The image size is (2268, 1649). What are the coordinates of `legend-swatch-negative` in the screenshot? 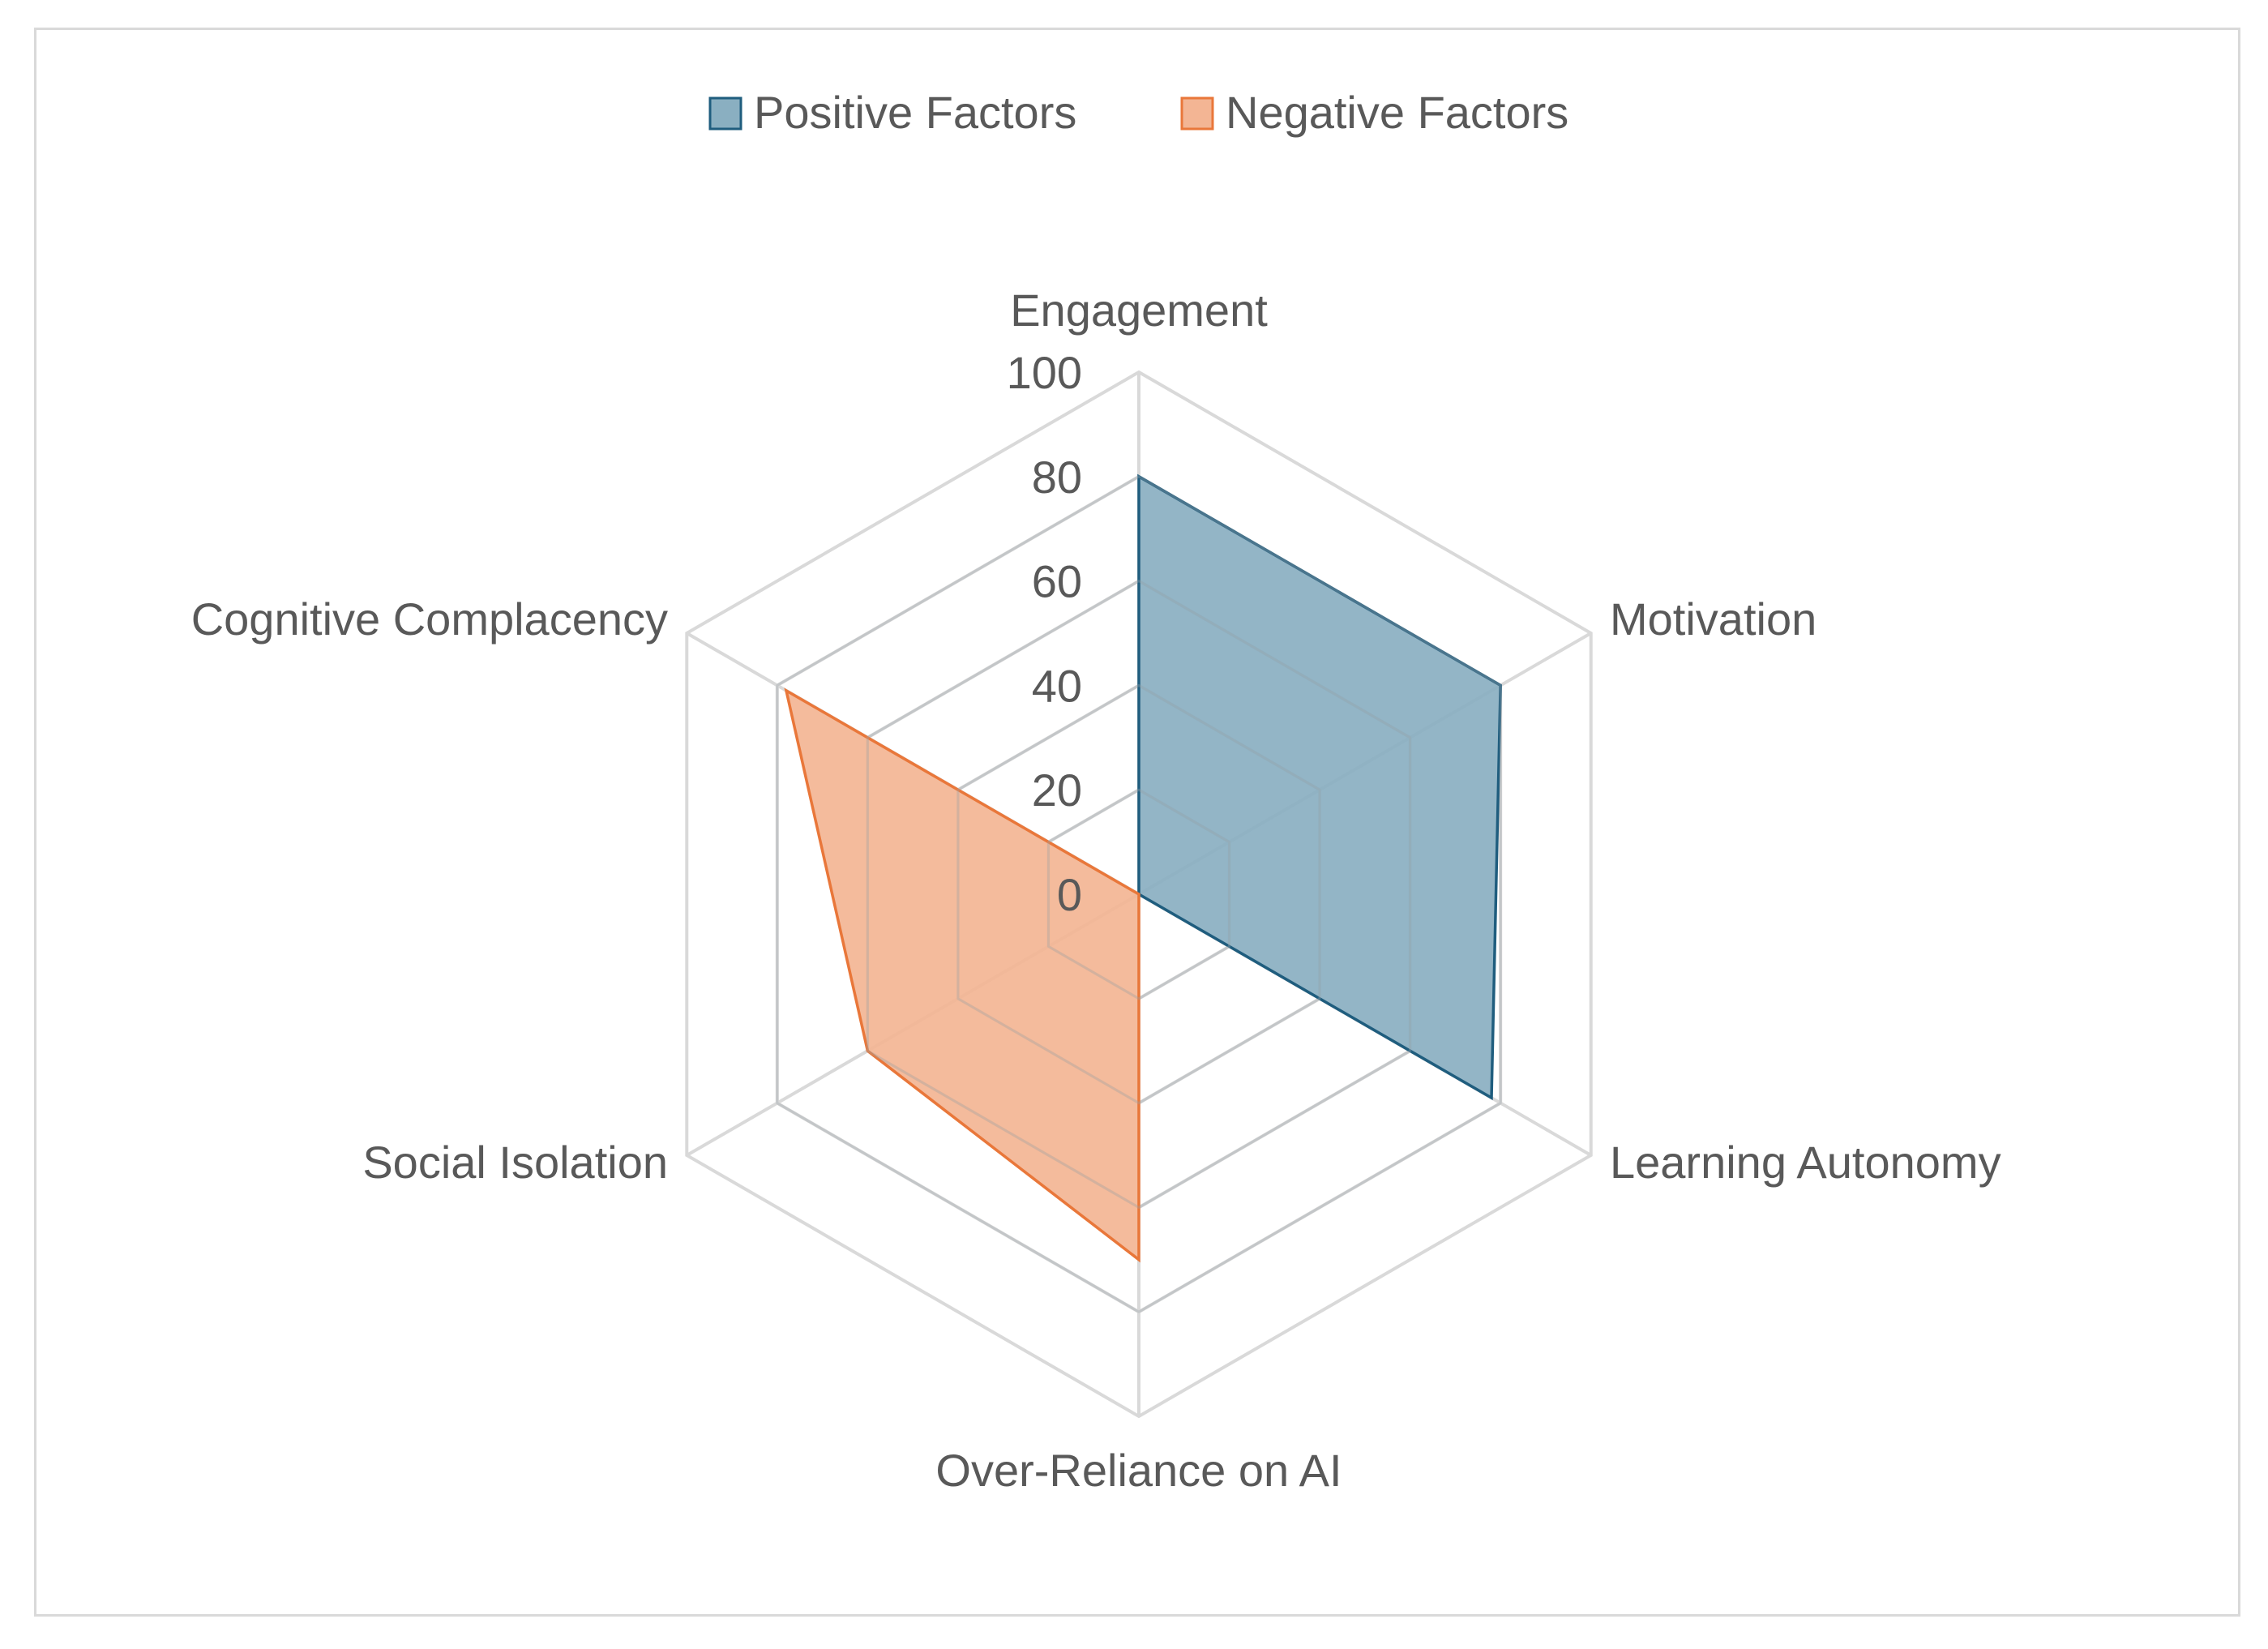 It's located at (1197, 113).